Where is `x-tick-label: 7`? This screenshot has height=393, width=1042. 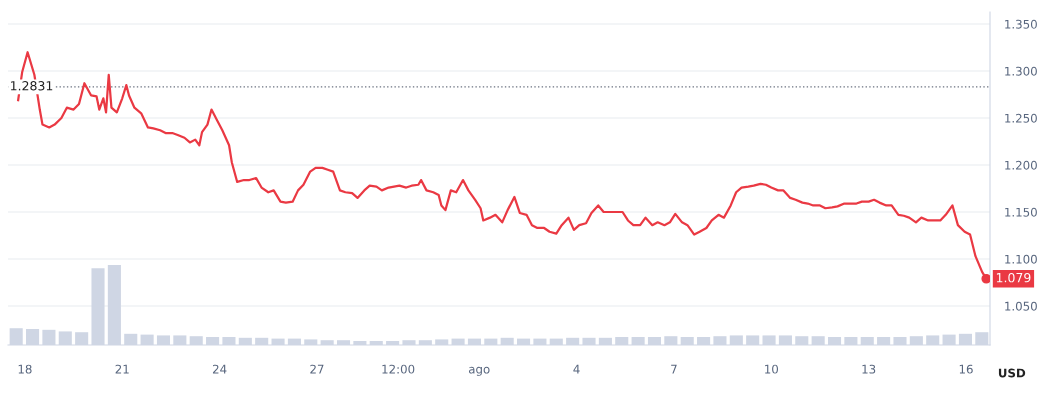
x-tick-label: 7 is located at coordinates (674, 369).